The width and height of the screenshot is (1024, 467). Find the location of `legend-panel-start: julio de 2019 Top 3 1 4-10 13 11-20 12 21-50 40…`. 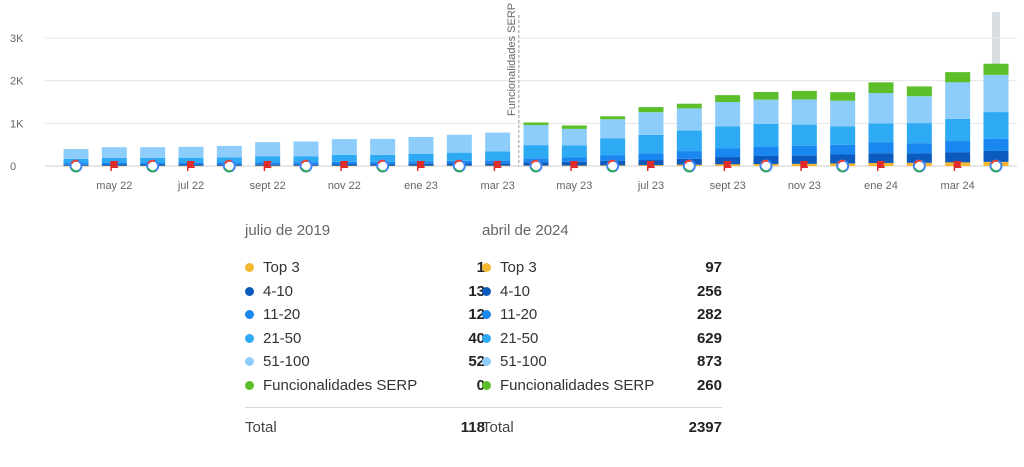

legend-panel-start: julio de 2019 Top 3 1 4-10 13 11-20 12 21-50 40… is located at coordinates (365, 332).